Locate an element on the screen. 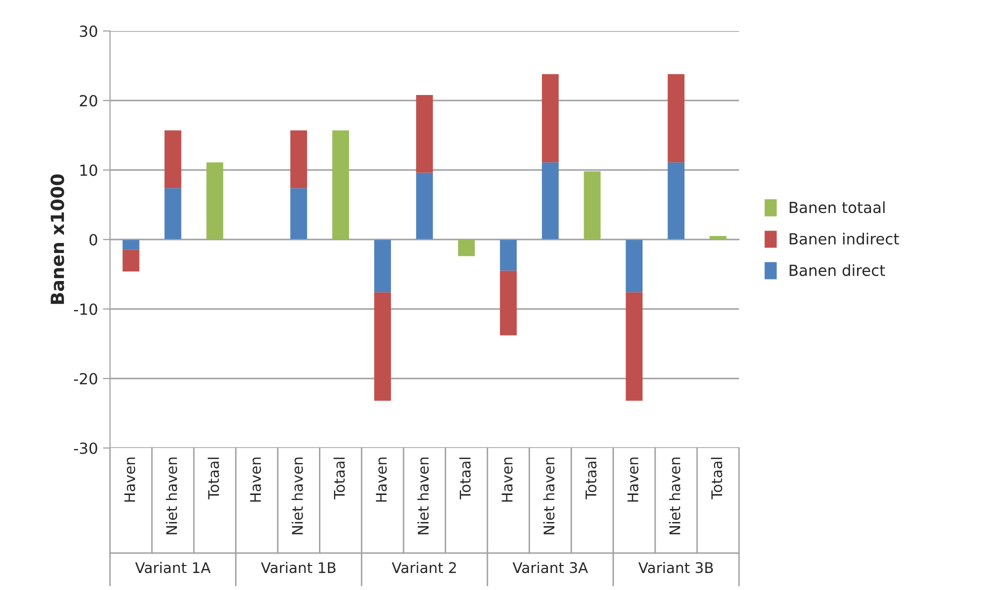 The image size is (984, 590). legend-label: Banen indirect is located at coordinates (844, 238).